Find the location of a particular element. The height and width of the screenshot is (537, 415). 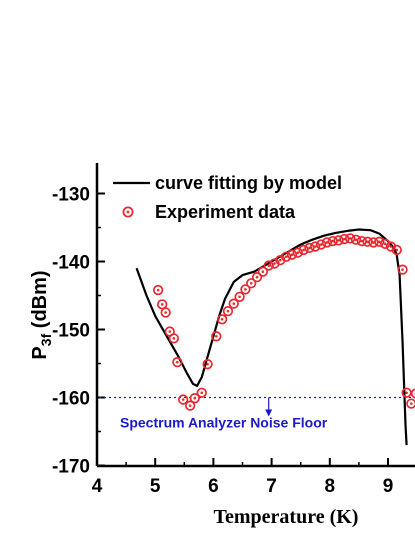

noise-floor-arrow-head is located at coordinates (269, 413).